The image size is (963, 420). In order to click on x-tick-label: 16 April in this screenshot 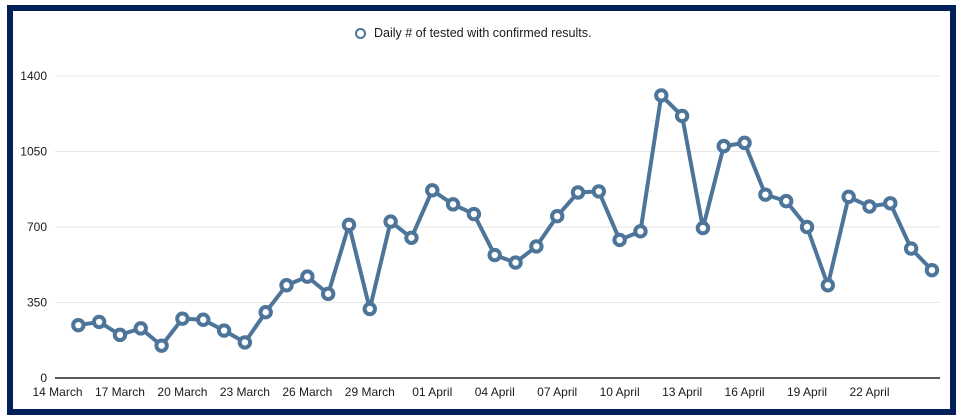, I will do `click(745, 392)`.